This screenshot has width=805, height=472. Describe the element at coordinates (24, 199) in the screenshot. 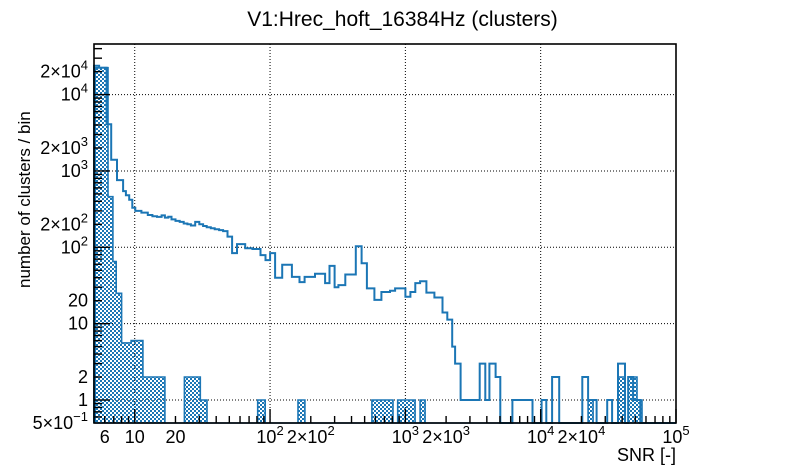

I see `y-axis-title: number of clusters / bin` at that location.